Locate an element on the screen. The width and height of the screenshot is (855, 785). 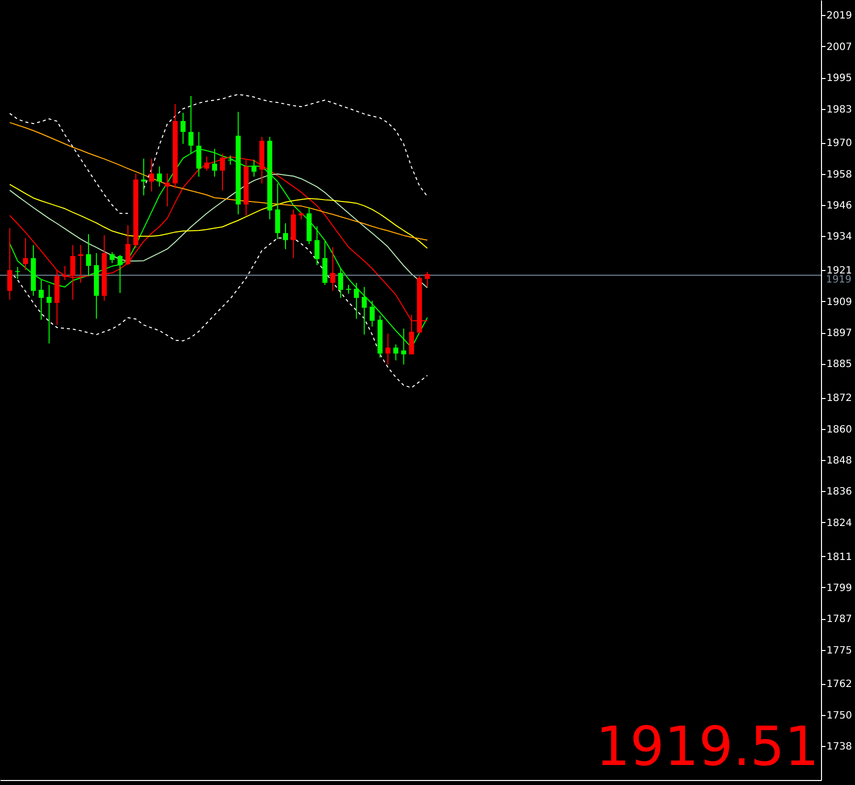
y-tick-label: 1909 is located at coordinates (839, 302).